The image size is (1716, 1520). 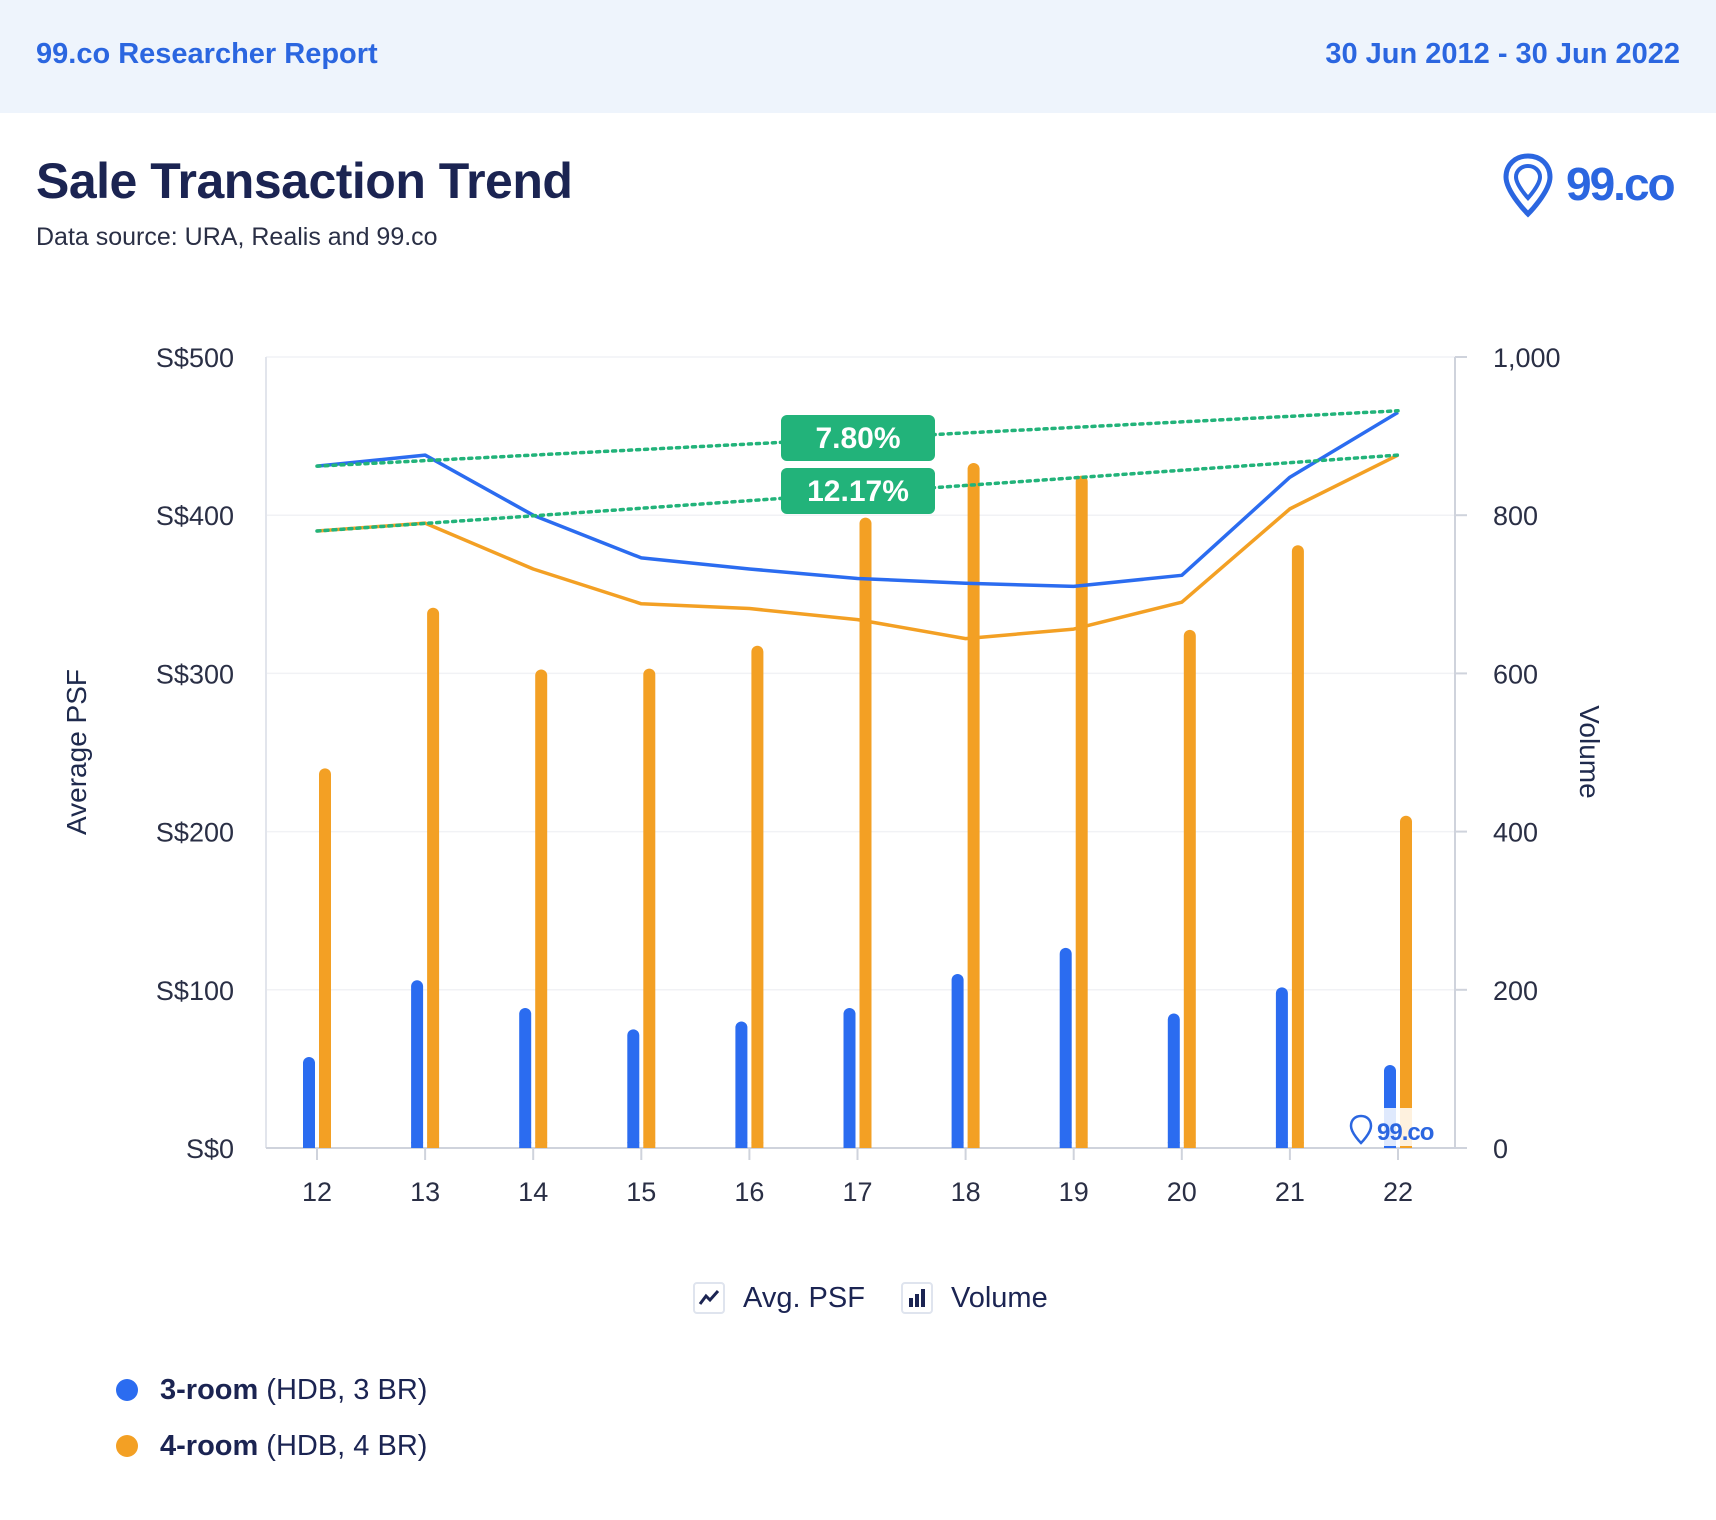 I want to click on y-left-tick-label: S$100, so click(x=195, y=991).